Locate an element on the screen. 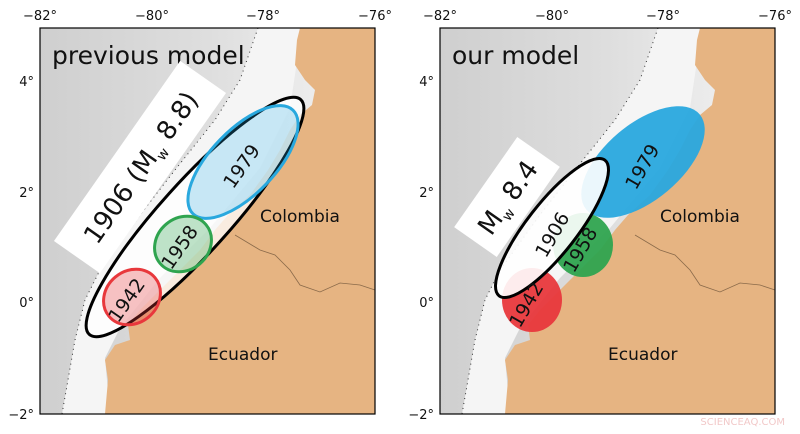  panel-title: previous model is located at coordinates (148, 55).